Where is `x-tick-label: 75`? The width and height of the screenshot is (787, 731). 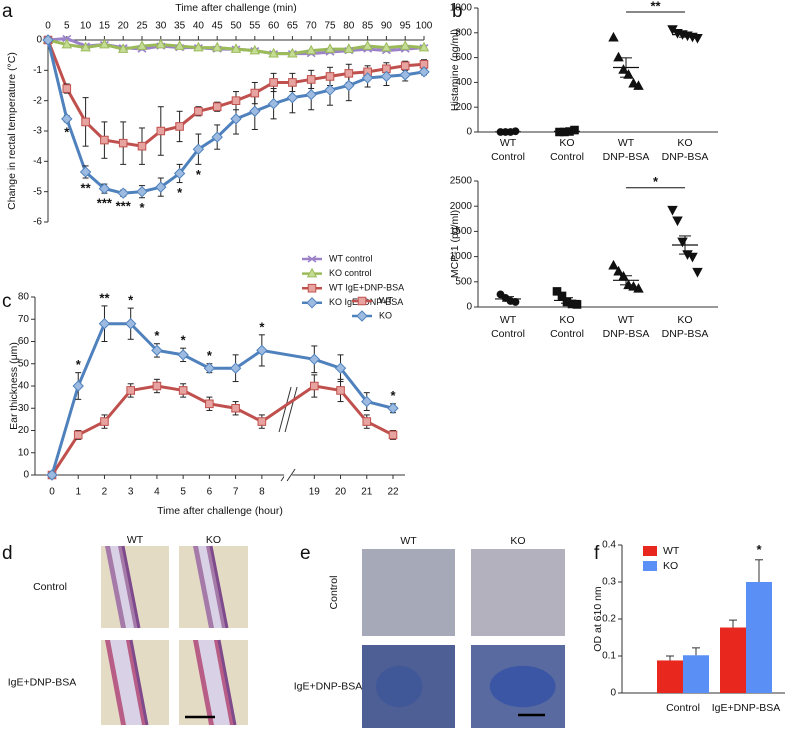 x-tick-label: 75 is located at coordinates (330, 26).